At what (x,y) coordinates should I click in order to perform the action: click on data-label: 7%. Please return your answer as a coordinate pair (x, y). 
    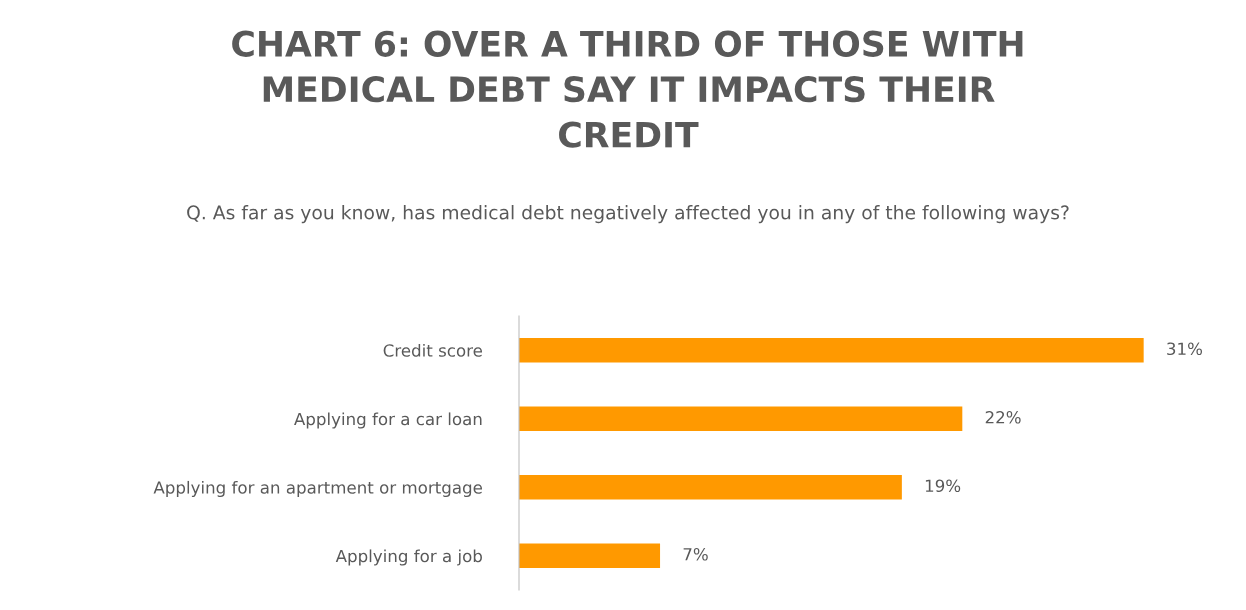
    Looking at the image, I should click on (695, 554).